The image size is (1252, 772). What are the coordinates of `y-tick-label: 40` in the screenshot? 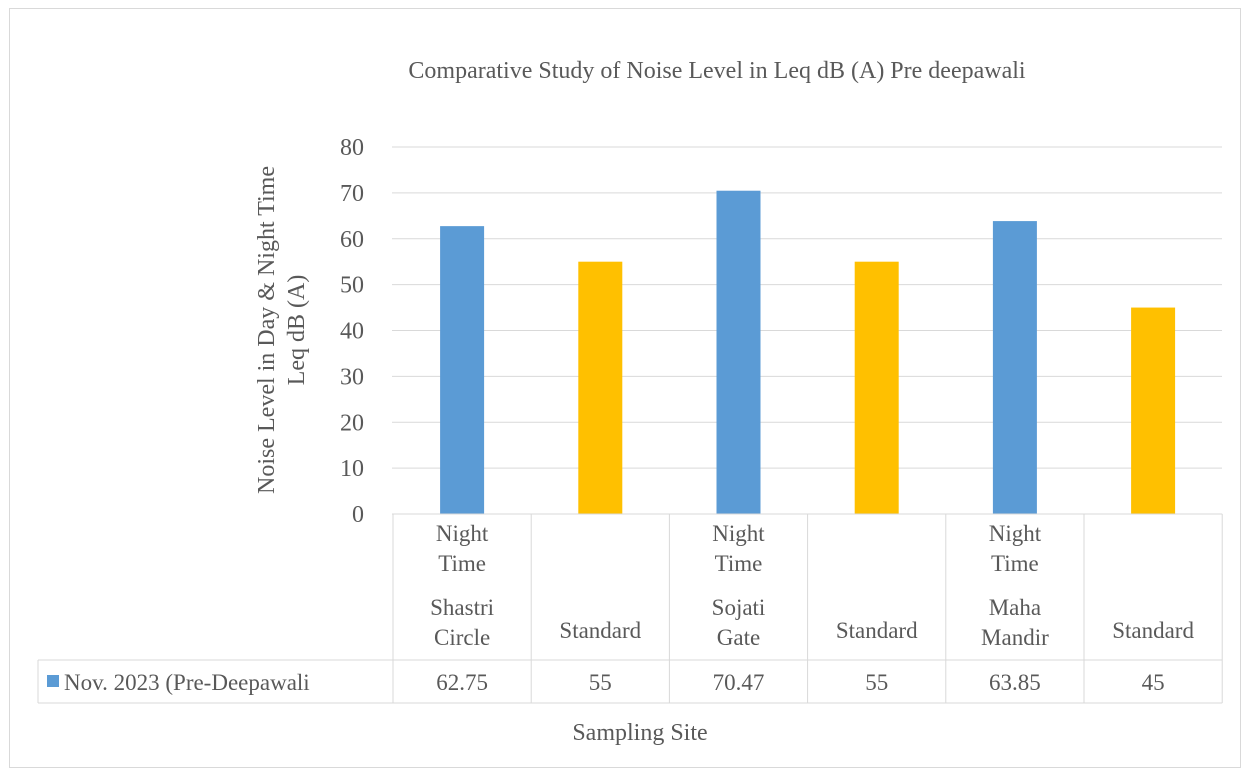 It's located at (352, 332).